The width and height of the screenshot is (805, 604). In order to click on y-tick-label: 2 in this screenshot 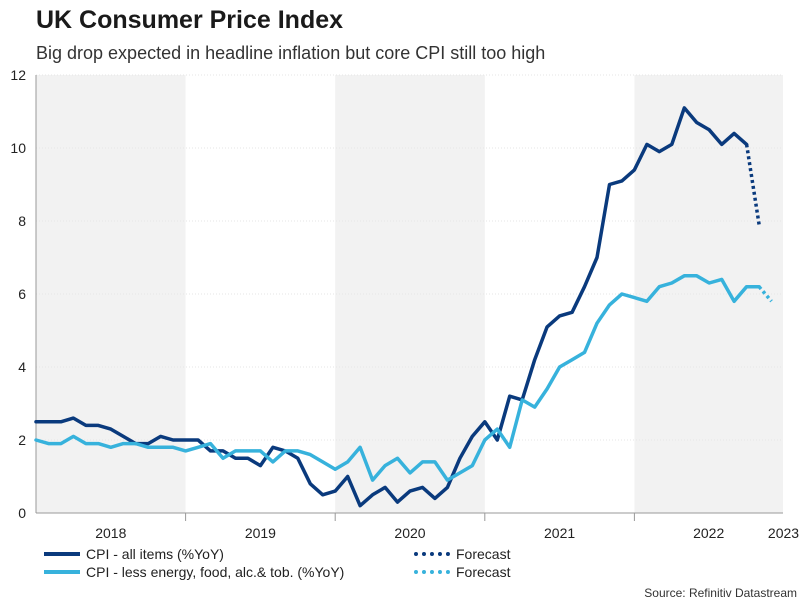, I will do `click(22, 440)`.